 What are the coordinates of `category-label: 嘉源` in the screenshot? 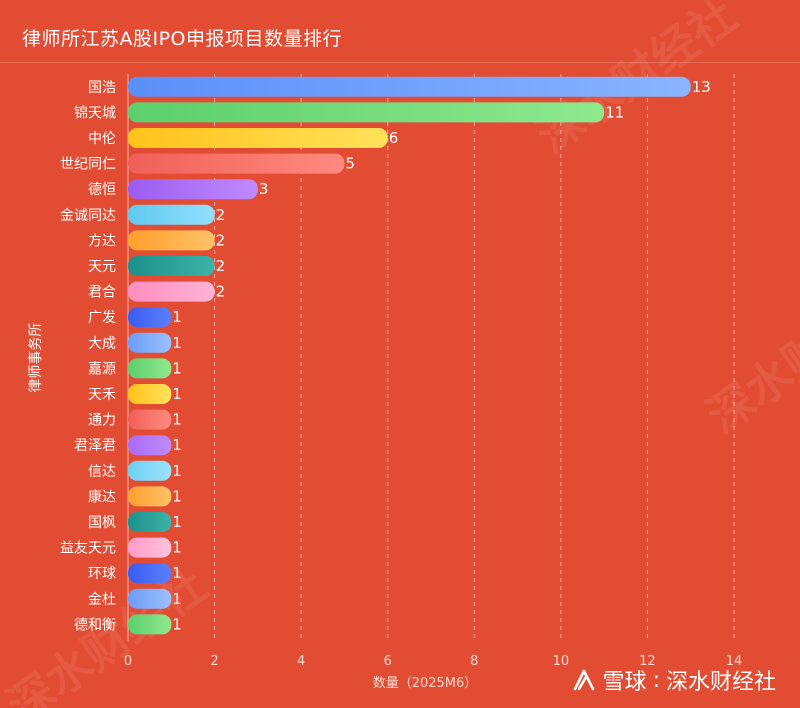 It's located at (102, 369).